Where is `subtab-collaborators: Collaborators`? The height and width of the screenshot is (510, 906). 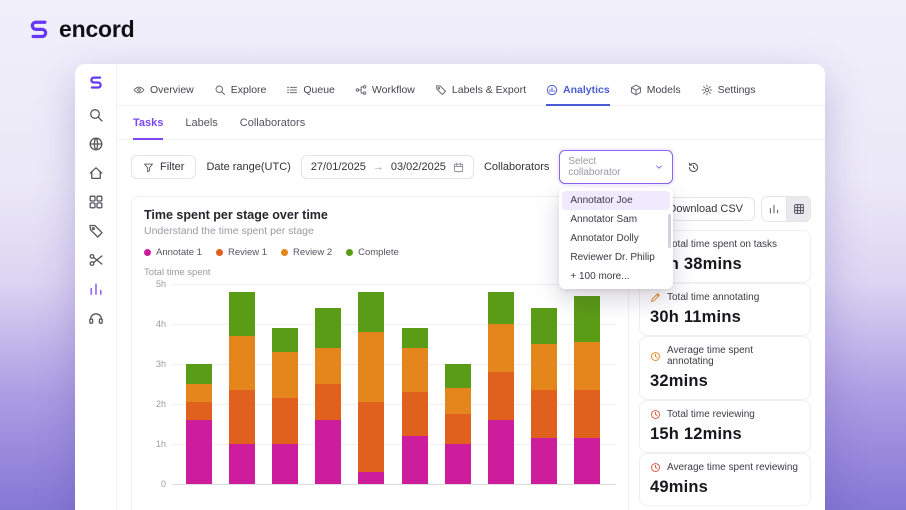 subtab-collaborators: Collaborators is located at coordinates (272, 123).